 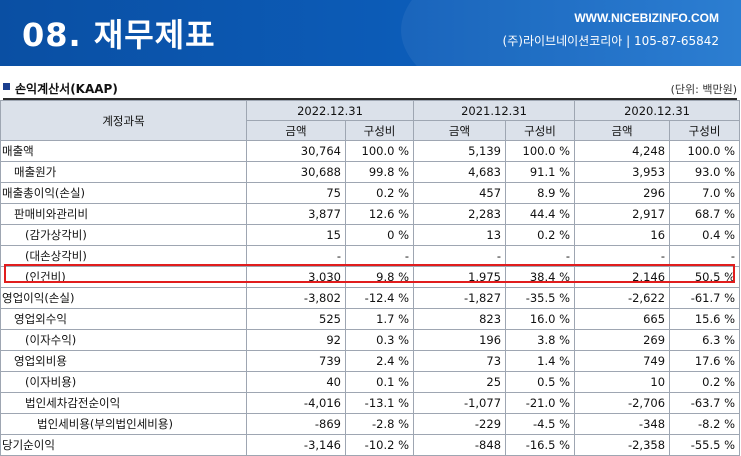 I want to click on table-row: 판매비와관리비 3,877 12.6 % 2,283 44.4 % 2,917 68.7 %, so click(x=370, y=214).